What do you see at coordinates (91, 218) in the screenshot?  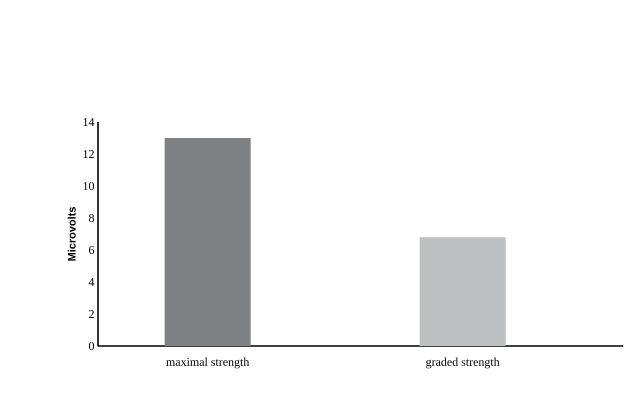 I see `y-tick-label: 8` at bounding box center [91, 218].